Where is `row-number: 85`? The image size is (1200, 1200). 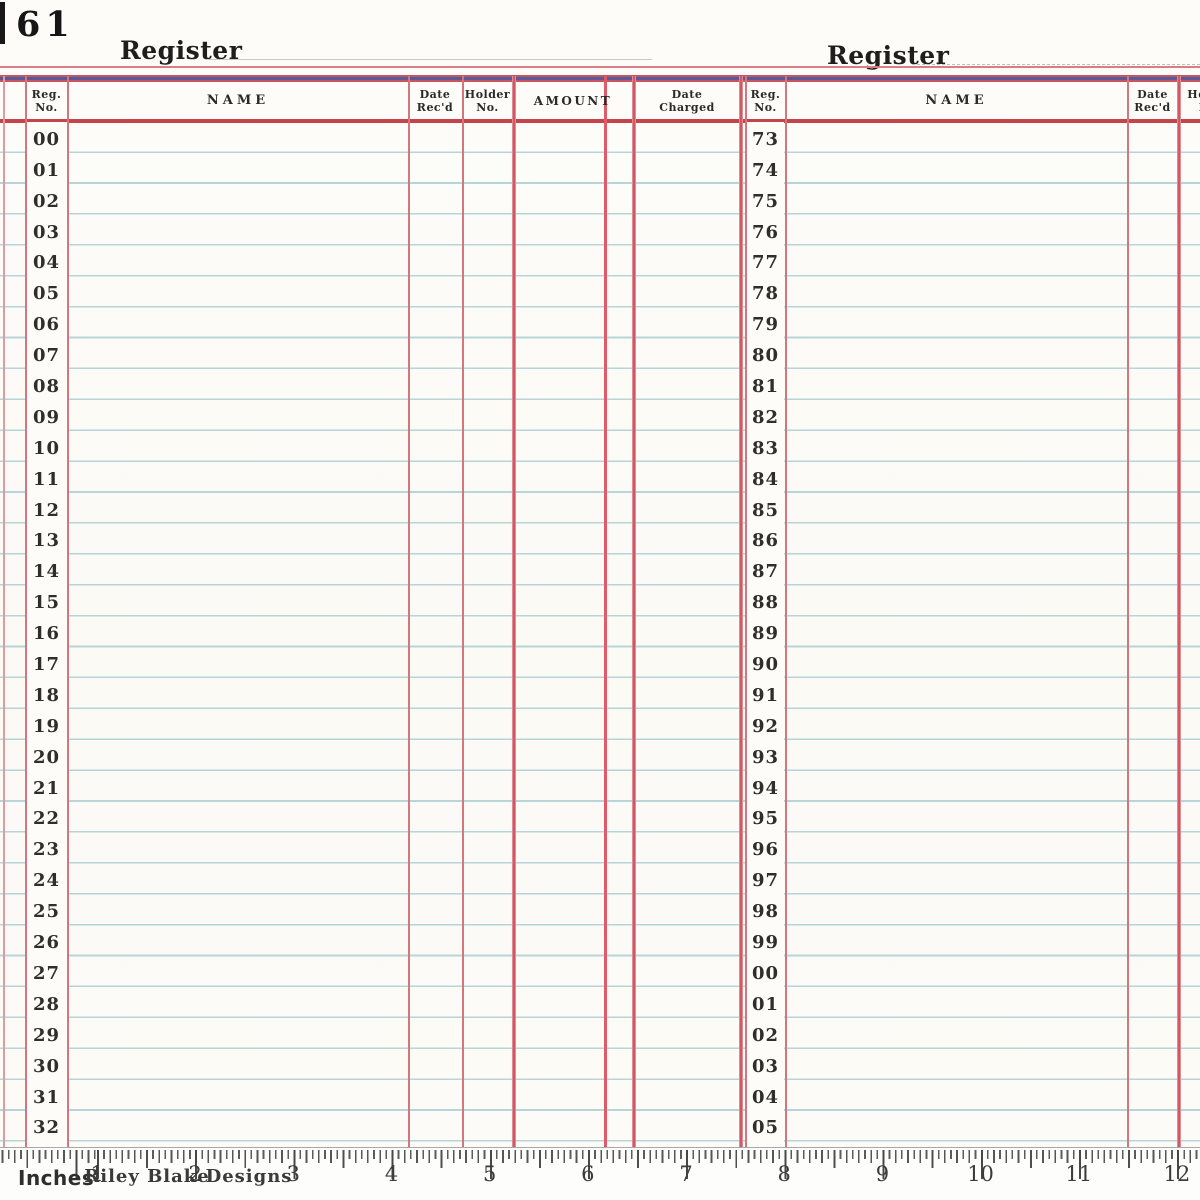 row-number: 85 is located at coordinates (765, 510).